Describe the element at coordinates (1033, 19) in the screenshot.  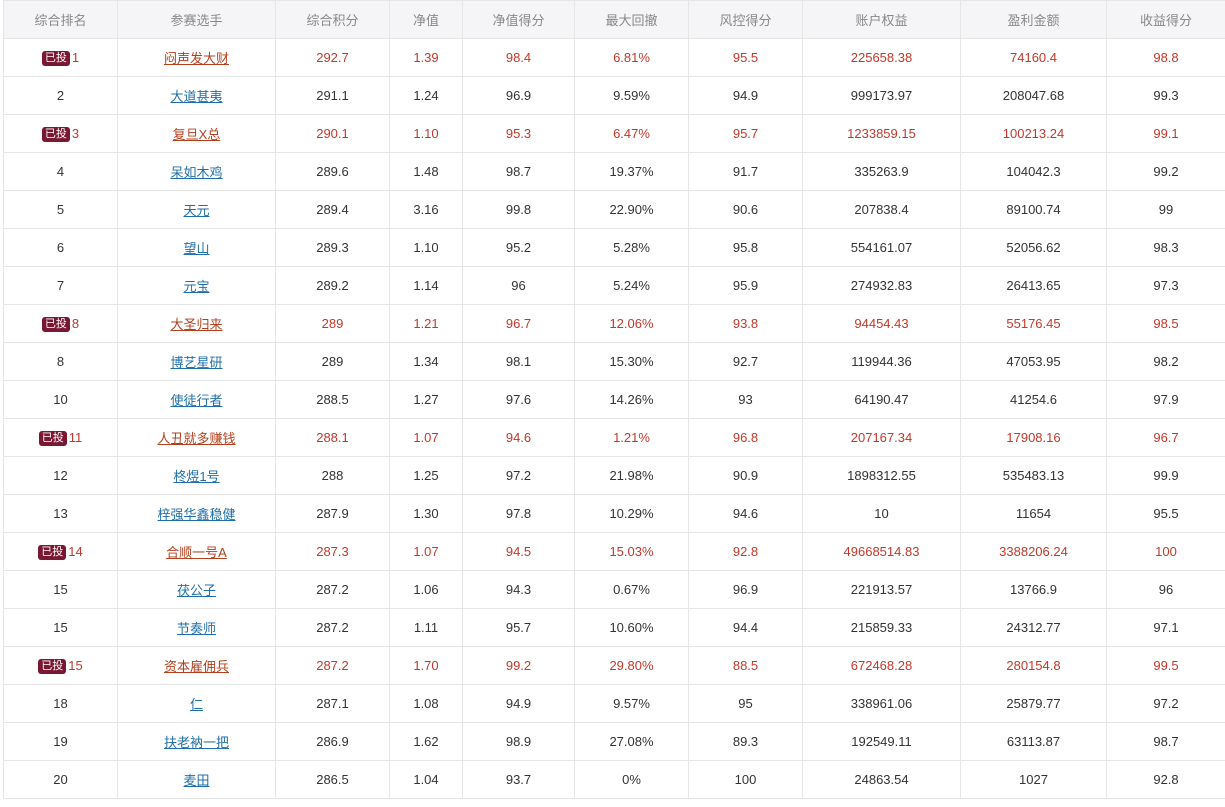
I see `header-profit: 盈利金额` at that location.